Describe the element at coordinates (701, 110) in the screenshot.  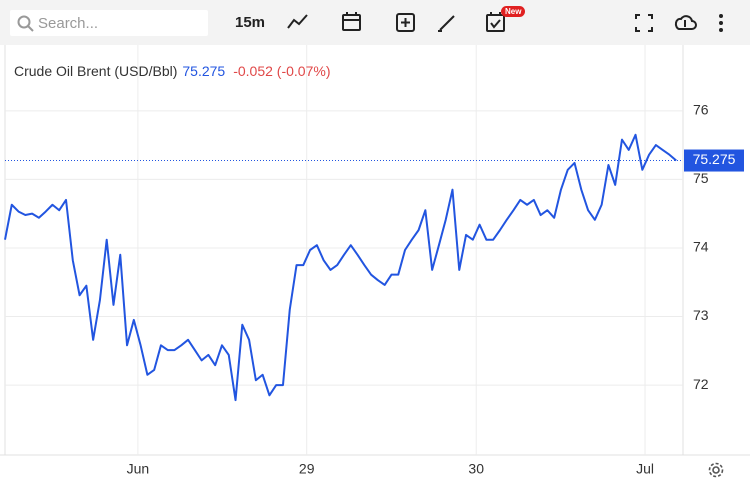
I see `y-tick-label: 76` at that location.